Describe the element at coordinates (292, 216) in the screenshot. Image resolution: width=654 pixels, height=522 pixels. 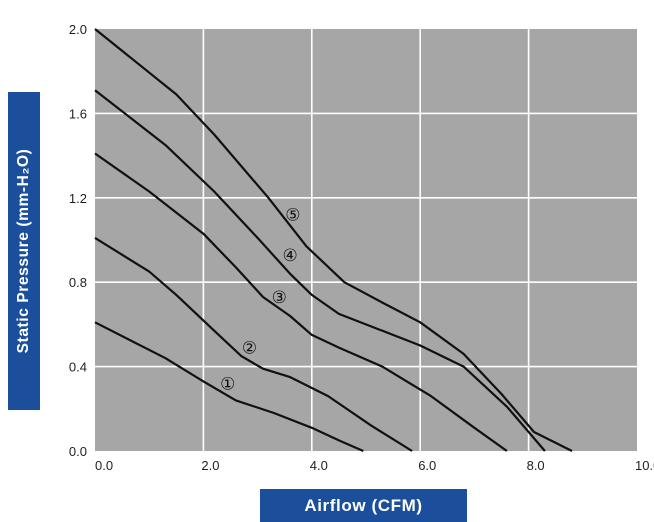
I see `curve-label-5: ⑤` at that location.